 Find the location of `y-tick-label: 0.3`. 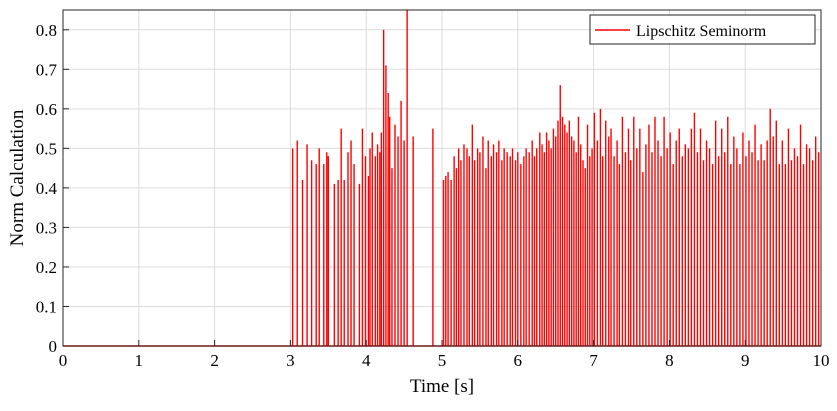

y-tick-label: 0.3 is located at coordinates (46, 227).